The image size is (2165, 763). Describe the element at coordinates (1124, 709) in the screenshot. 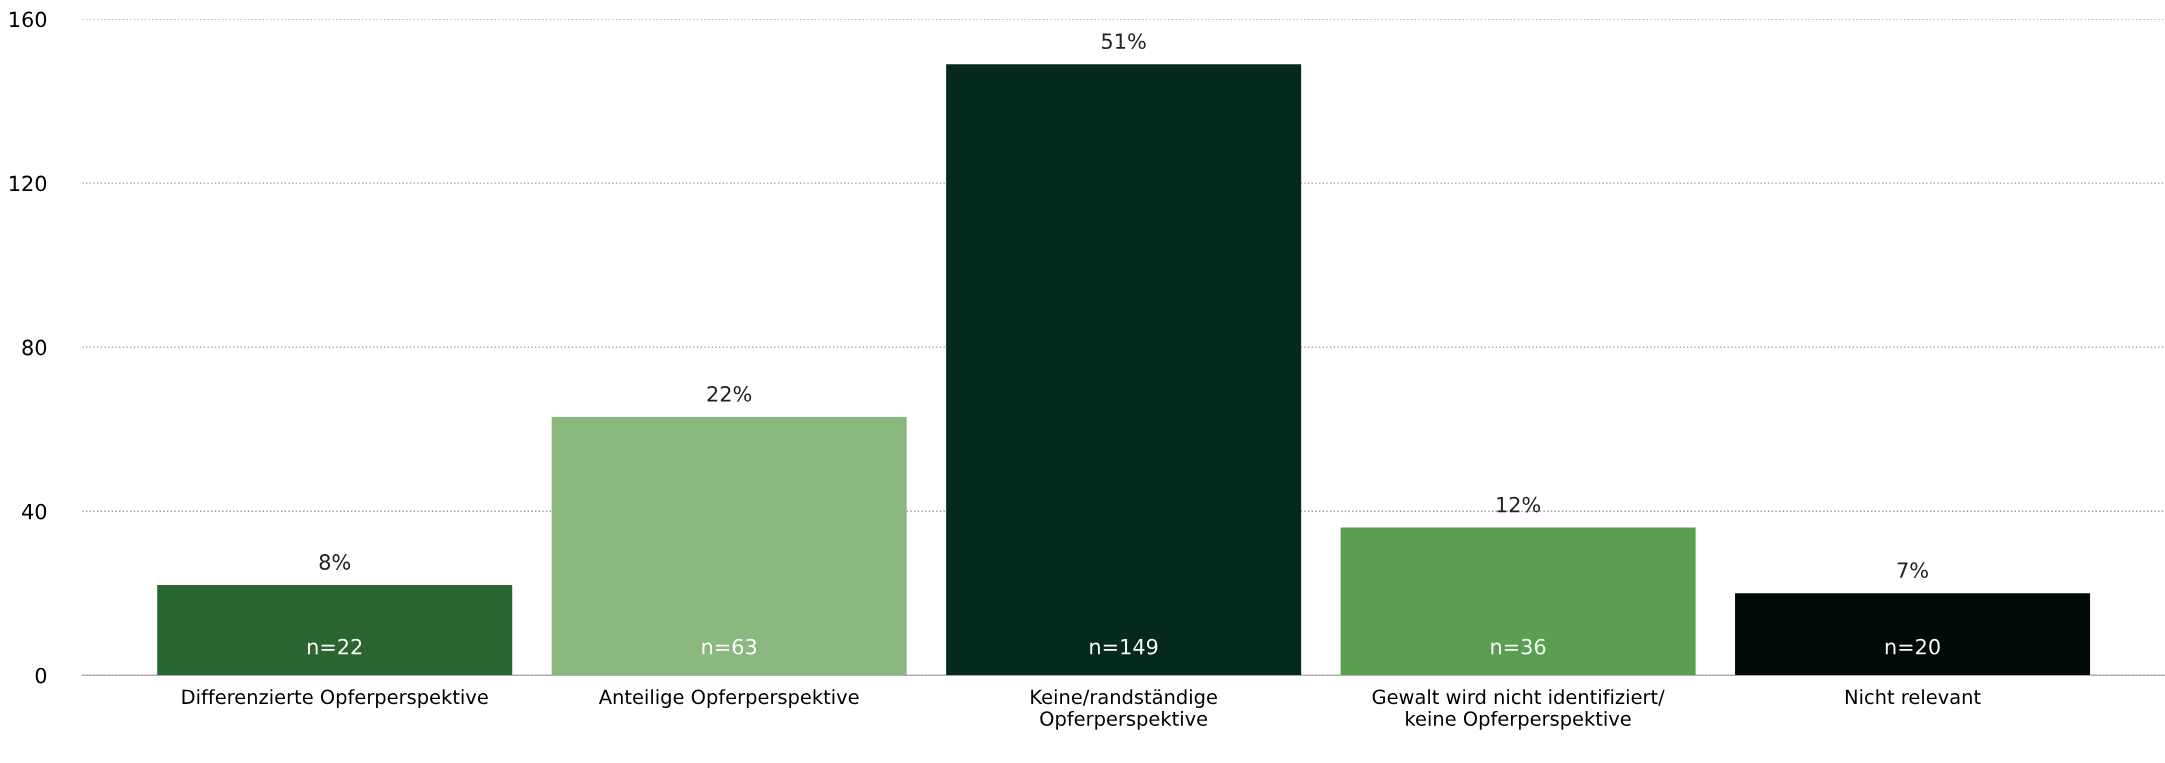

I see `x-tick-label: Keine/randständige Opferperspektive` at that location.